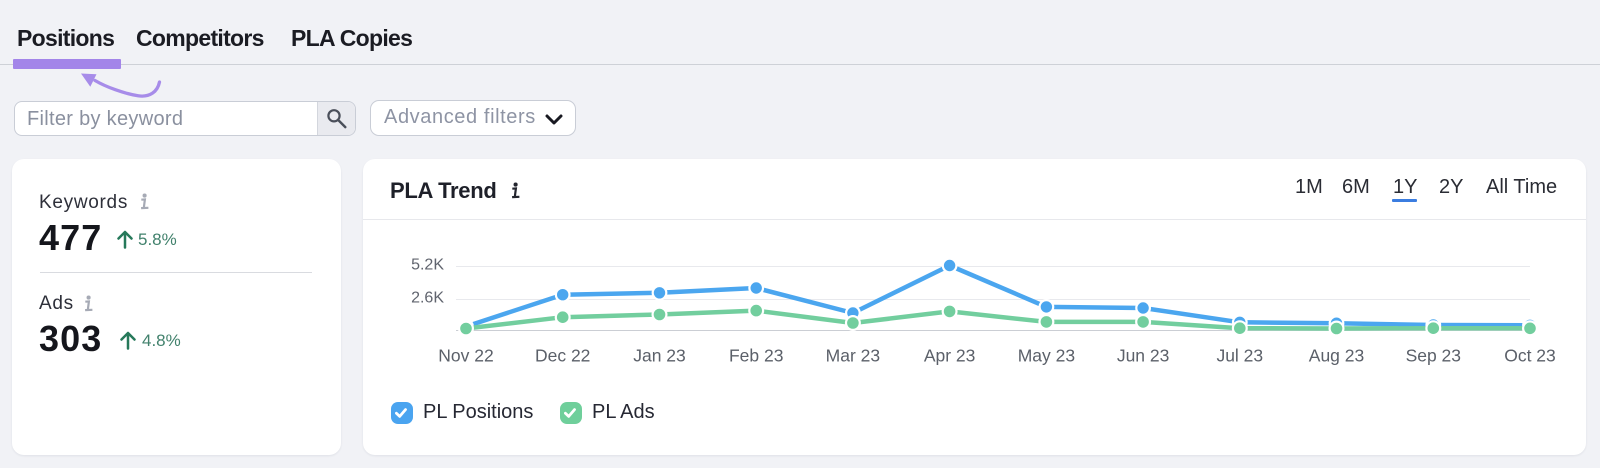 The image size is (1600, 468). What do you see at coordinates (659, 355) in the screenshot?
I see `svg-text: Jan 23` at bounding box center [659, 355].